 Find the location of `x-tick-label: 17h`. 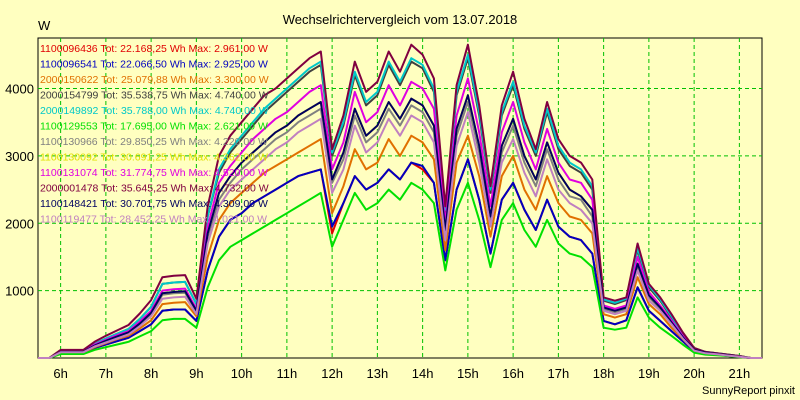

x-tick-label: 17h is located at coordinates (559, 373).